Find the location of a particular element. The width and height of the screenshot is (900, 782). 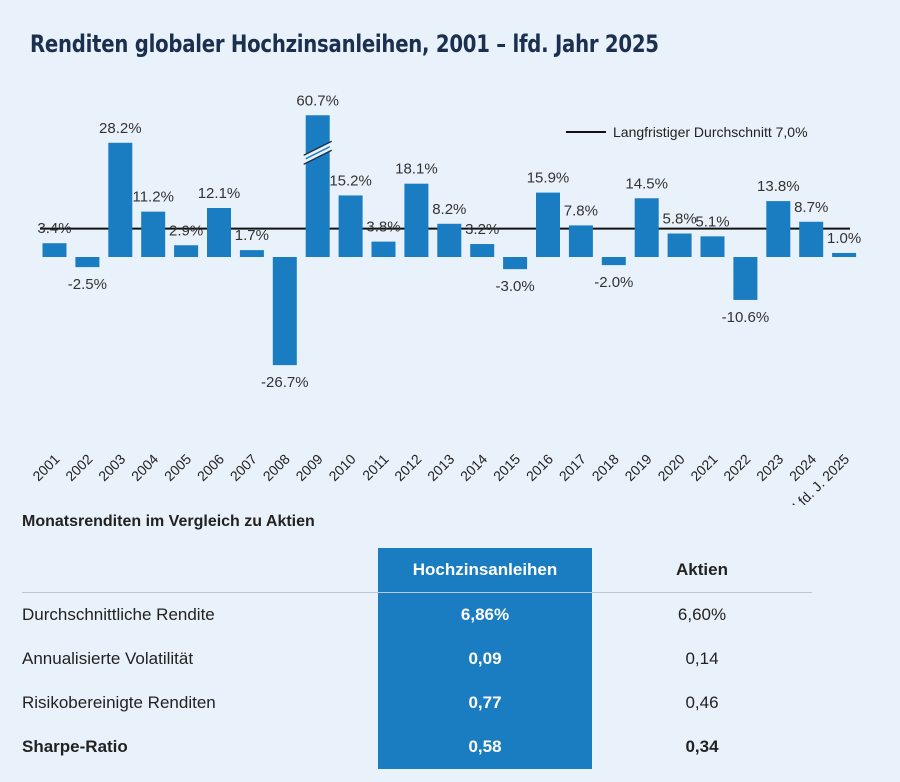

row-equities-value: 6,60% is located at coordinates (702, 614).